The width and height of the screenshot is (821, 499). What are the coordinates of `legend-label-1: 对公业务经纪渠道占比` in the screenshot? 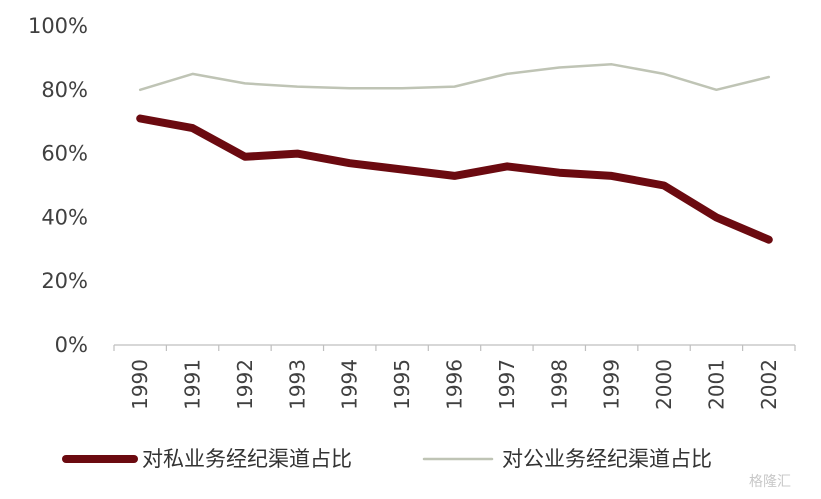 It's located at (607, 459).